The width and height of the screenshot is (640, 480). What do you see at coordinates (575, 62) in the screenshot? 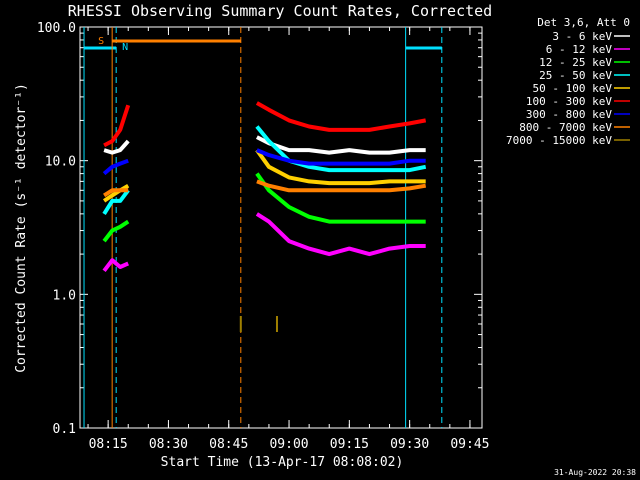
I see `legend-label: 12 - 25 keV` at bounding box center [575, 62].